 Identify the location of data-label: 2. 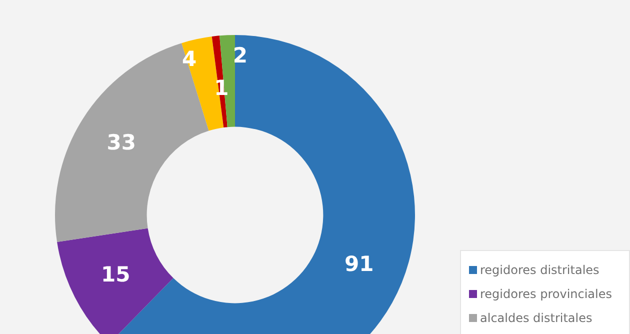
(240, 56).